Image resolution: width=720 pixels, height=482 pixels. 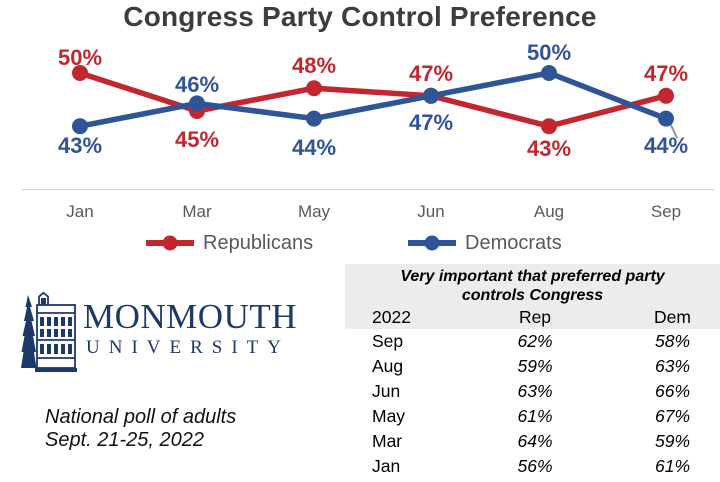 I want to click on democrats-point-sep, so click(x=666, y=118).